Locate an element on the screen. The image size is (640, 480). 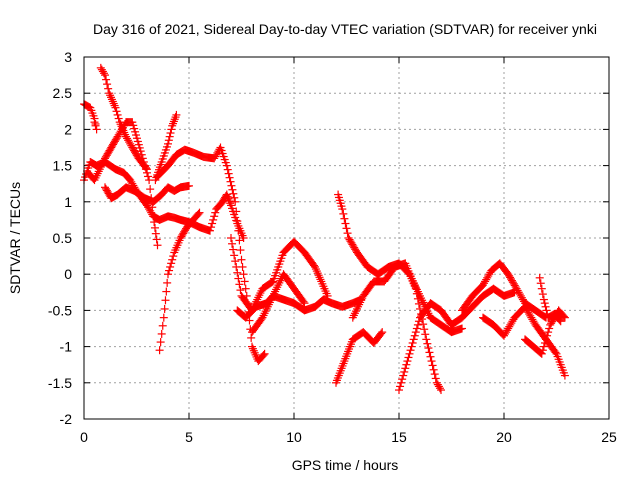
series-arc19 is located at coordinates (550, 299).